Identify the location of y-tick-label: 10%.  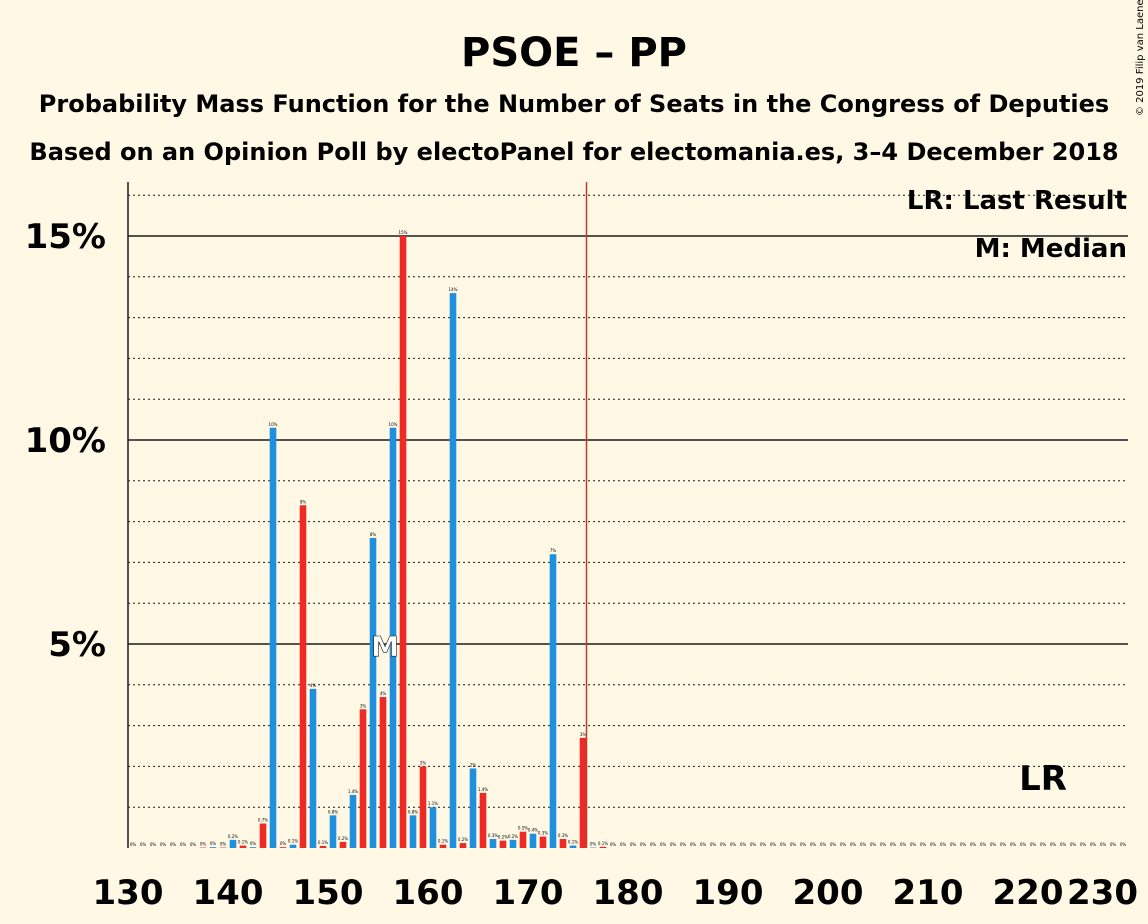
(65, 441).